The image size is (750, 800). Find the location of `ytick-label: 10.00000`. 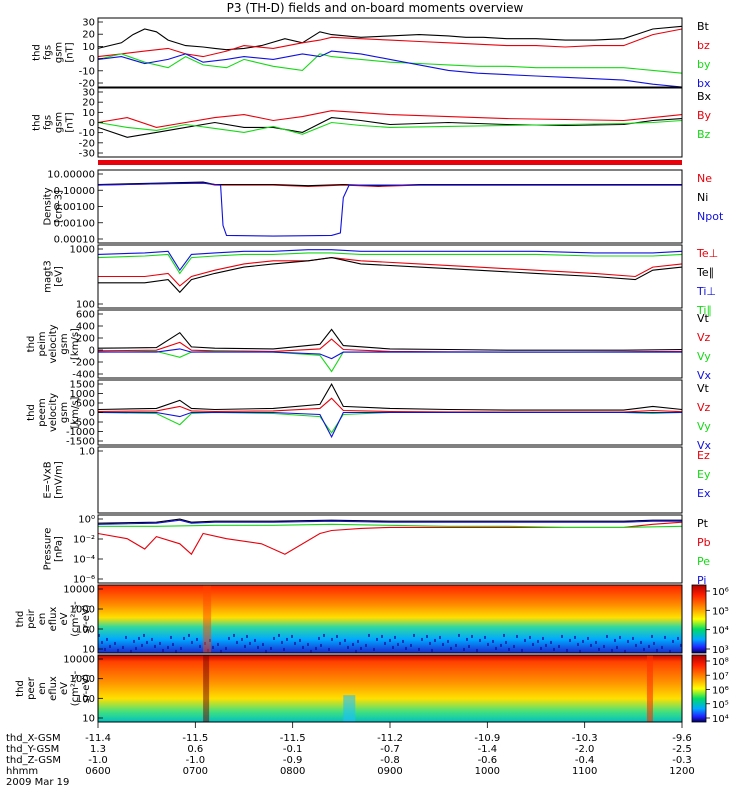

ytick-label: 10.00000 is located at coordinates (71, 175).